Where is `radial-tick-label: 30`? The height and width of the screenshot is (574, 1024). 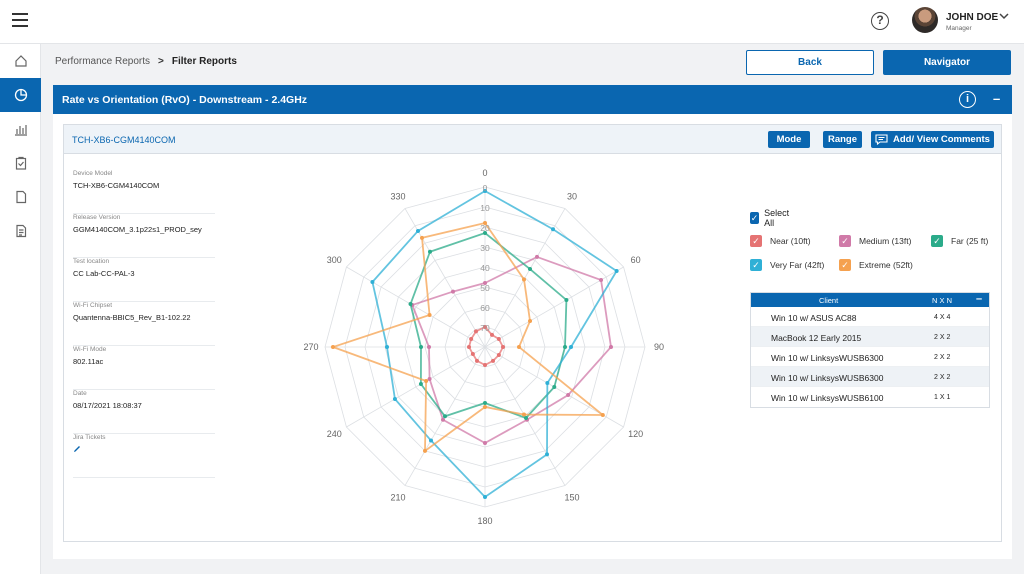
radial-tick-label: 30 is located at coordinates (485, 248).